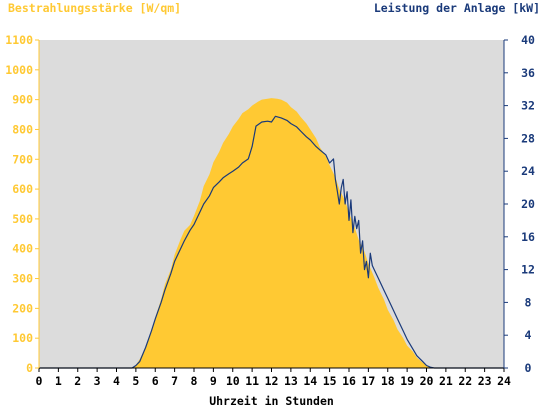 Image resolution: width=544 pixels, height=412 pixels. I want to click on right-tick-label: 40, so click(528, 40).